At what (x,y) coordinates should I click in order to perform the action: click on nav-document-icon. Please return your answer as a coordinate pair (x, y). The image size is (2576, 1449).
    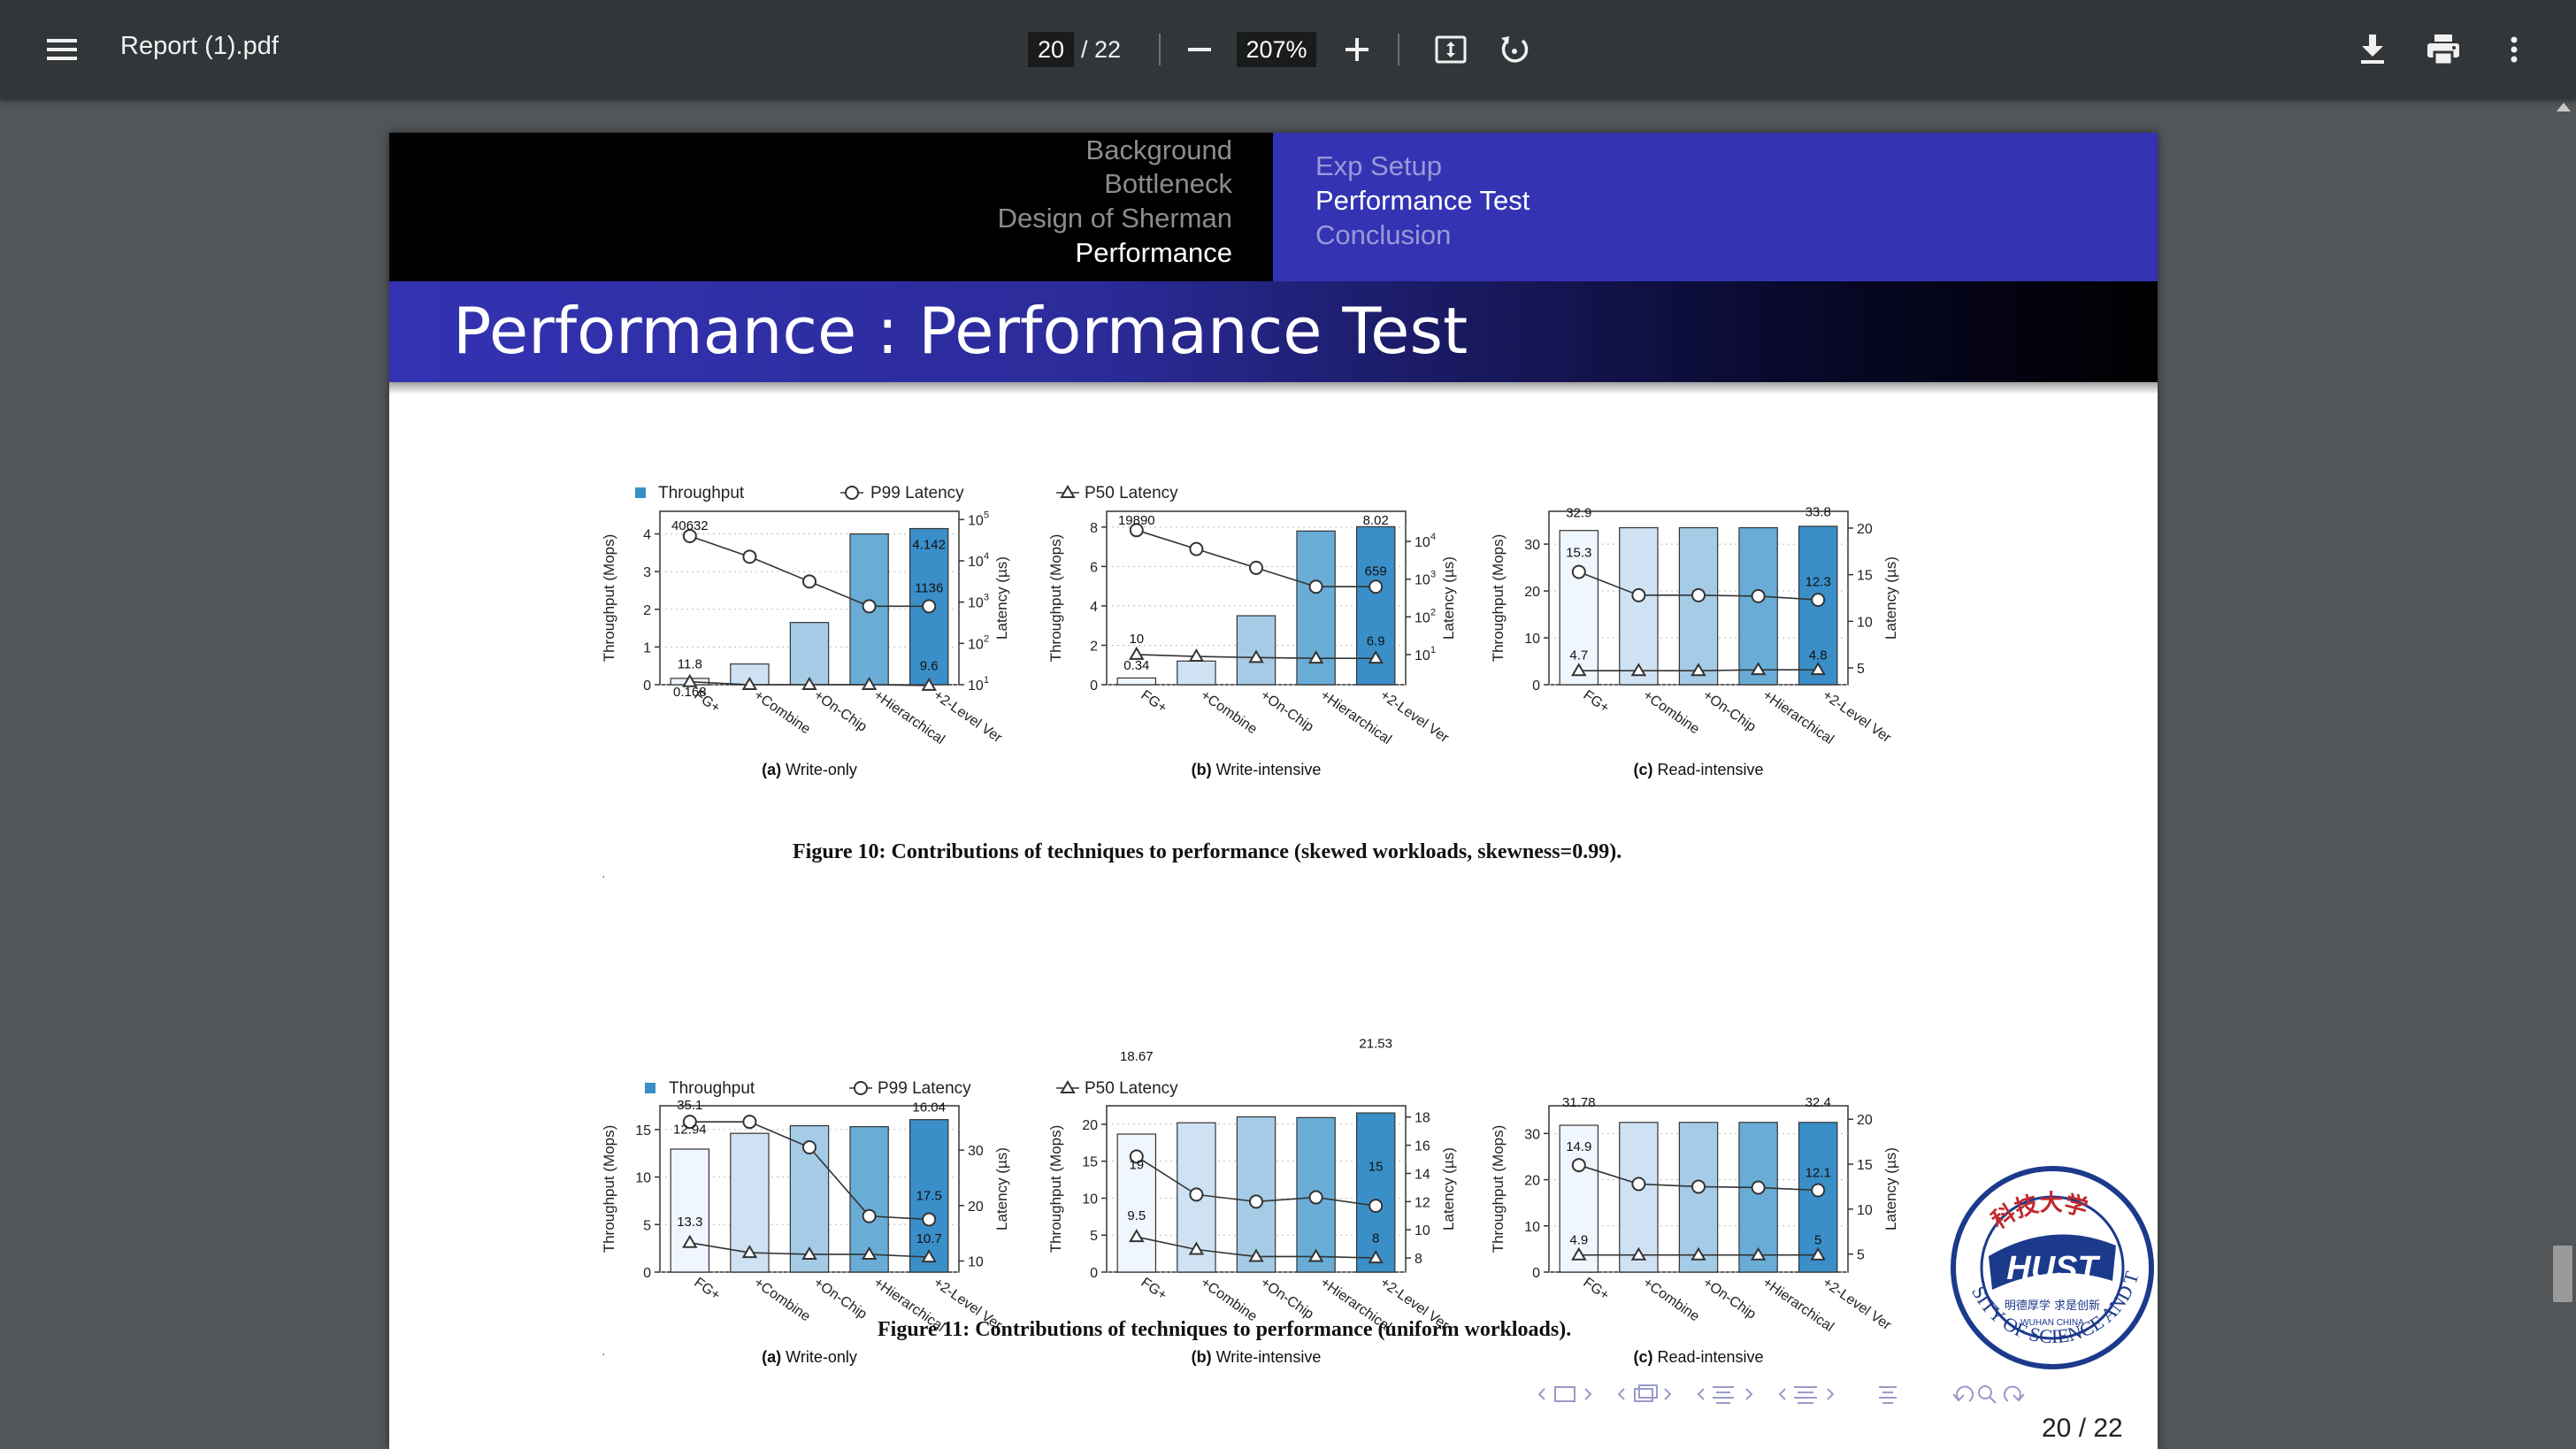
    Looking at the image, I should click on (1805, 1395).